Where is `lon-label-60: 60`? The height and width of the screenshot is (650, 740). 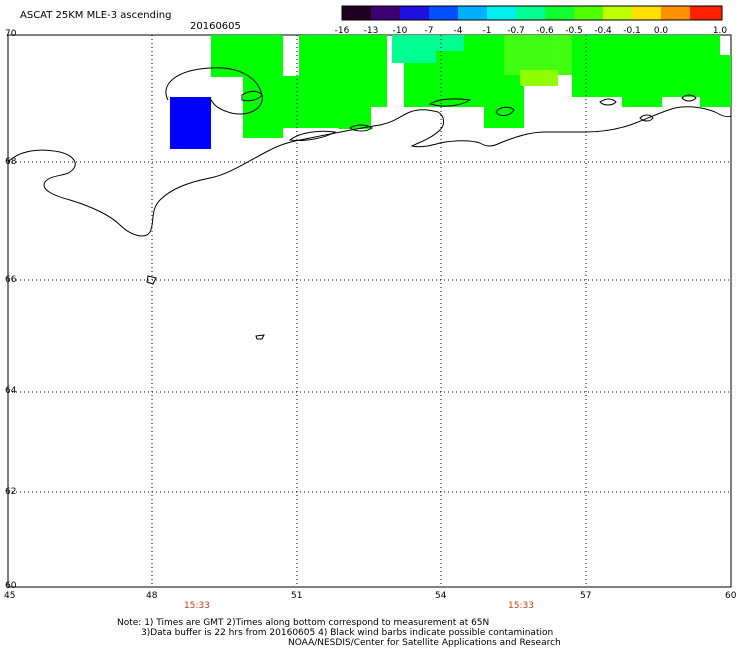 lon-label-60: 60 is located at coordinates (731, 596).